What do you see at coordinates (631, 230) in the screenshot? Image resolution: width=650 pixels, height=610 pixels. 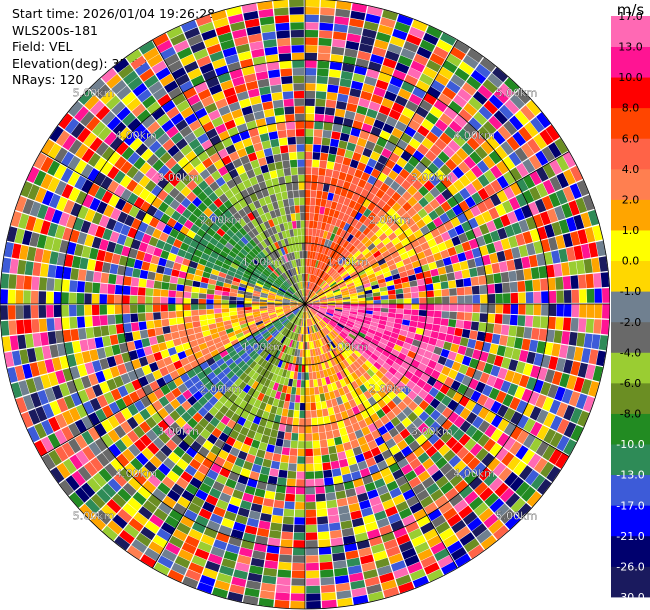 I see `colorbar-tick-label: 1.0` at bounding box center [631, 230].